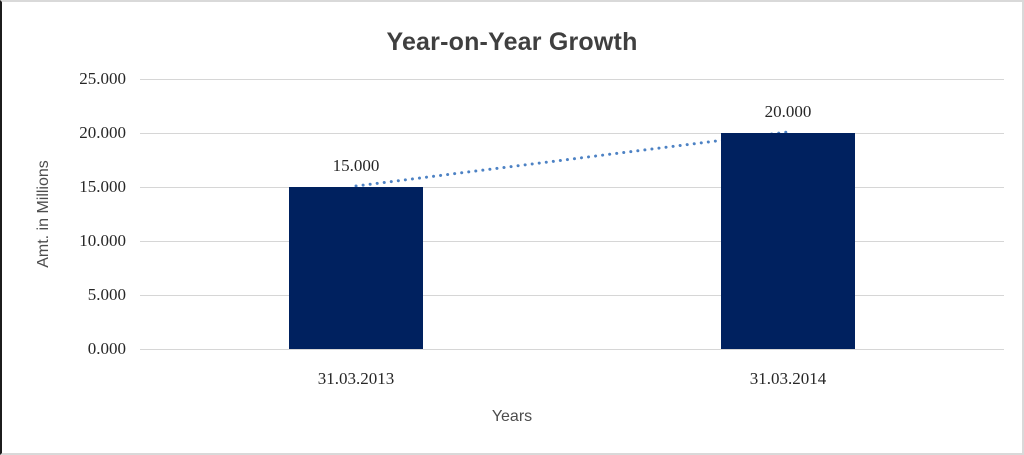 This screenshot has height=455, width=1024. I want to click on data-label: 15.000, so click(356, 165).